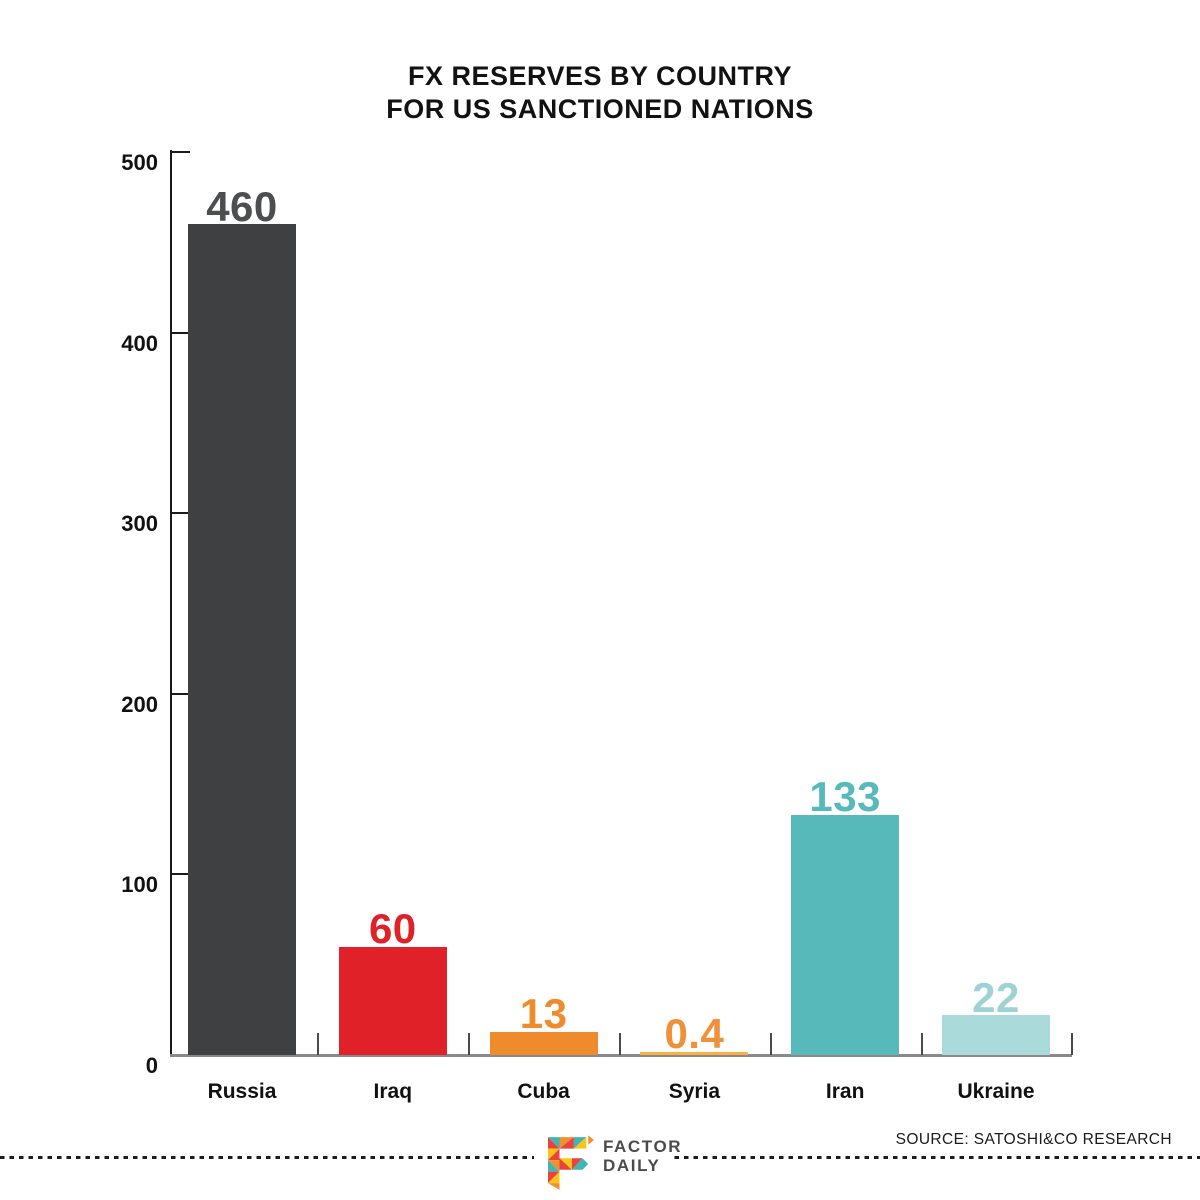 The height and width of the screenshot is (1200, 1200). What do you see at coordinates (632, 1165) in the screenshot?
I see `wordmark-line2: DAILY` at bounding box center [632, 1165].